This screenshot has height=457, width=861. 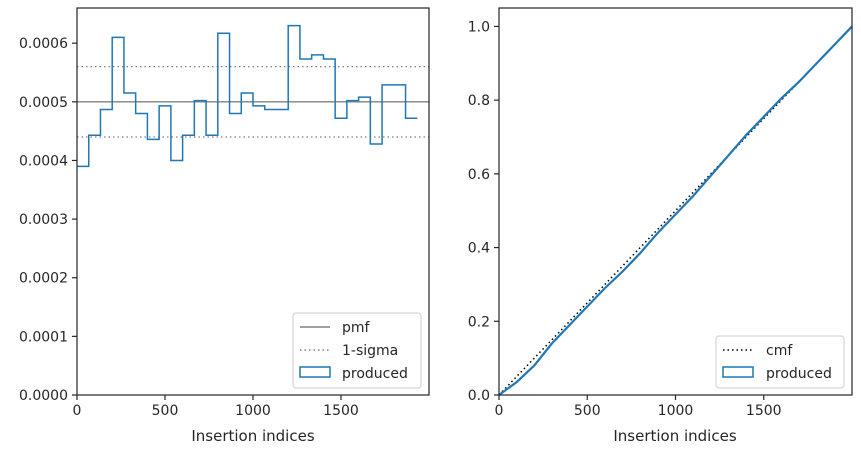 I want to click on pmf-y-tick-label: 0.0005, so click(x=43, y=103).